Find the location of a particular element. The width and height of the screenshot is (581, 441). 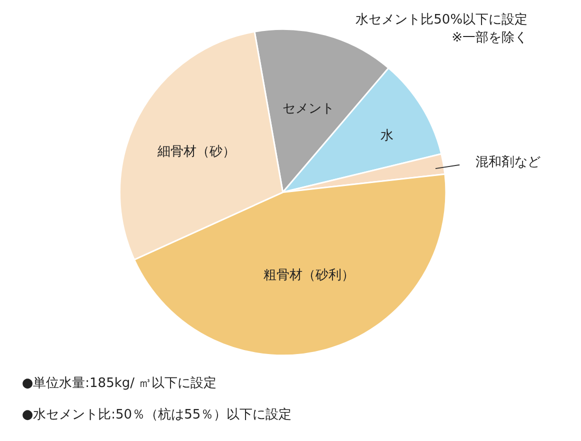

text: ●水セメント比:50％（杭は55％）以下に設定 is located at coordinates (157, 414).